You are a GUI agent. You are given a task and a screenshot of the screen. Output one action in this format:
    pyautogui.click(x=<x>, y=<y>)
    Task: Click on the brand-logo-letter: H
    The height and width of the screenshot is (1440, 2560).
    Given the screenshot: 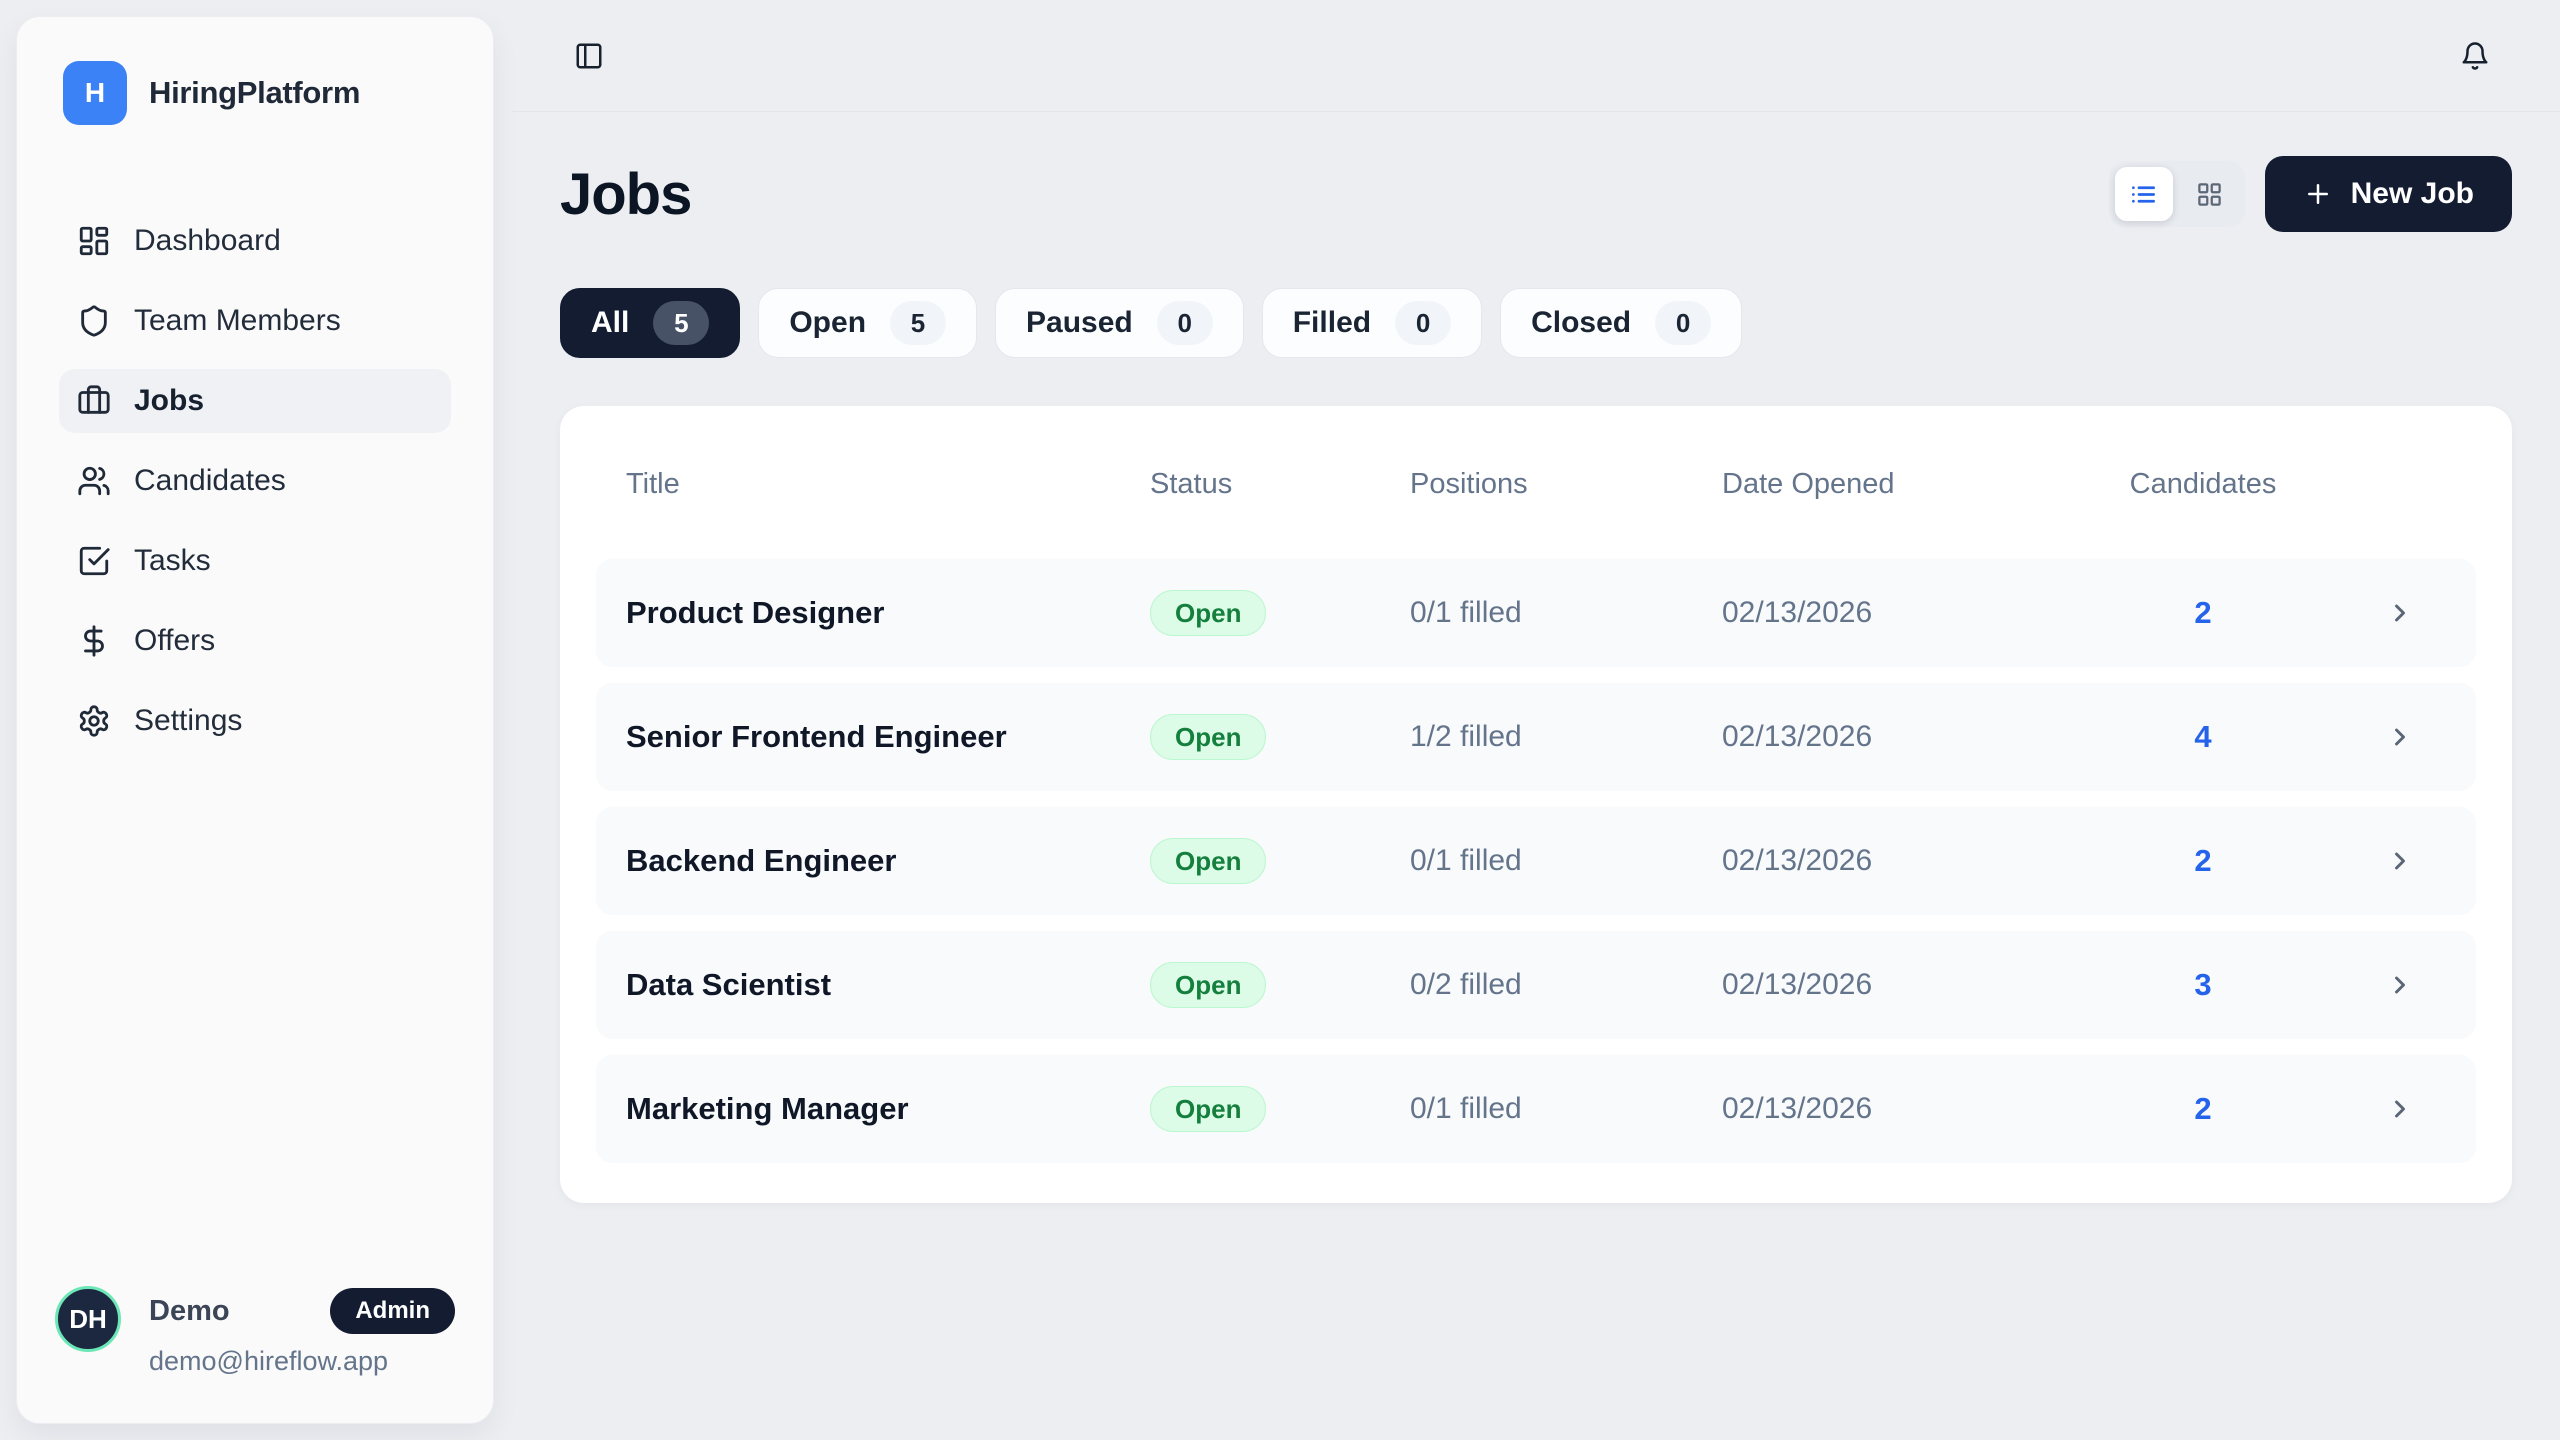 What is the action you would take?
    pyautogui.click(x=95, y=92)
    